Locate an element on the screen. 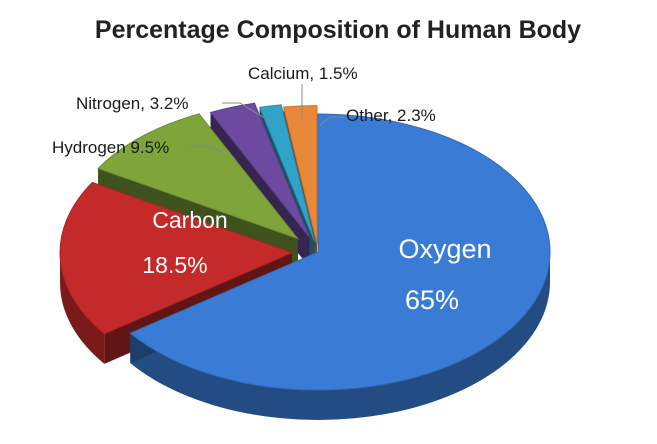 The width and height of the screenshot is (657, 444). slice-label-calcium: Calcium, 1.5% is located at coordinates (303, 73).